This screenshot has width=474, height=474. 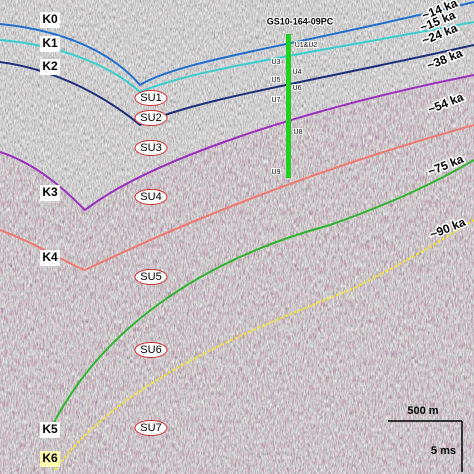 I want to click on unit-label: SU4, so click(x=150, y=197).